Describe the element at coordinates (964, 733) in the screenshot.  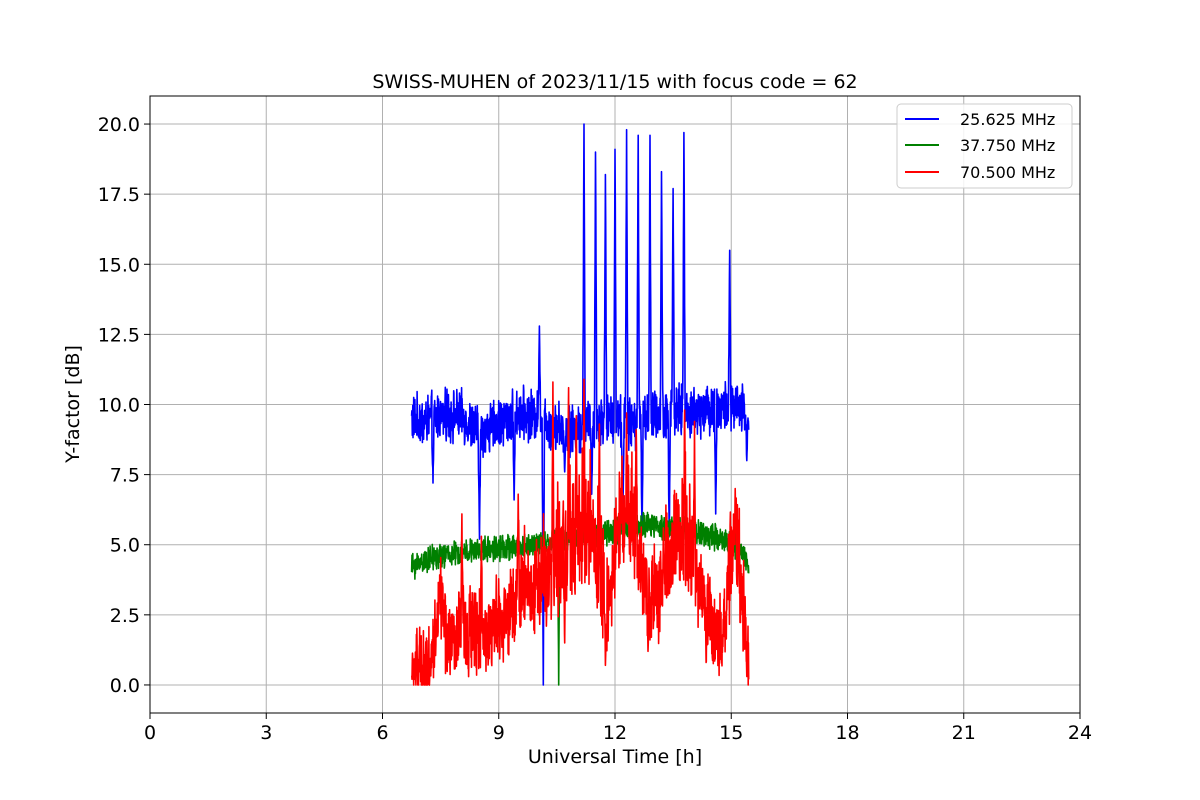
I see `x-tick-label: 21` at that location.